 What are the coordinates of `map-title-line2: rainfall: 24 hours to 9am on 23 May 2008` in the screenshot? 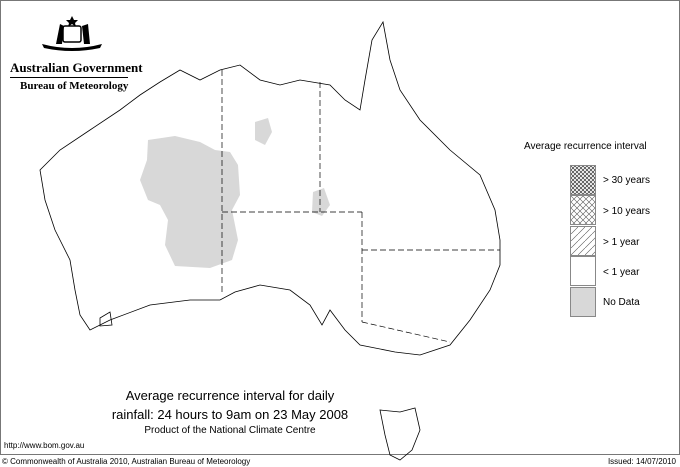 It's located at (230, 414).